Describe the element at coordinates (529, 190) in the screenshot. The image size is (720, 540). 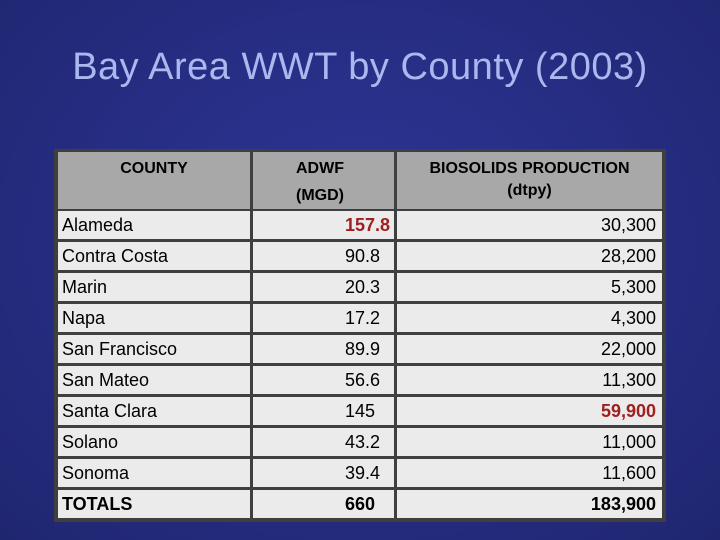
I see `header-biosolids-line2: (dtpy)` at that location.